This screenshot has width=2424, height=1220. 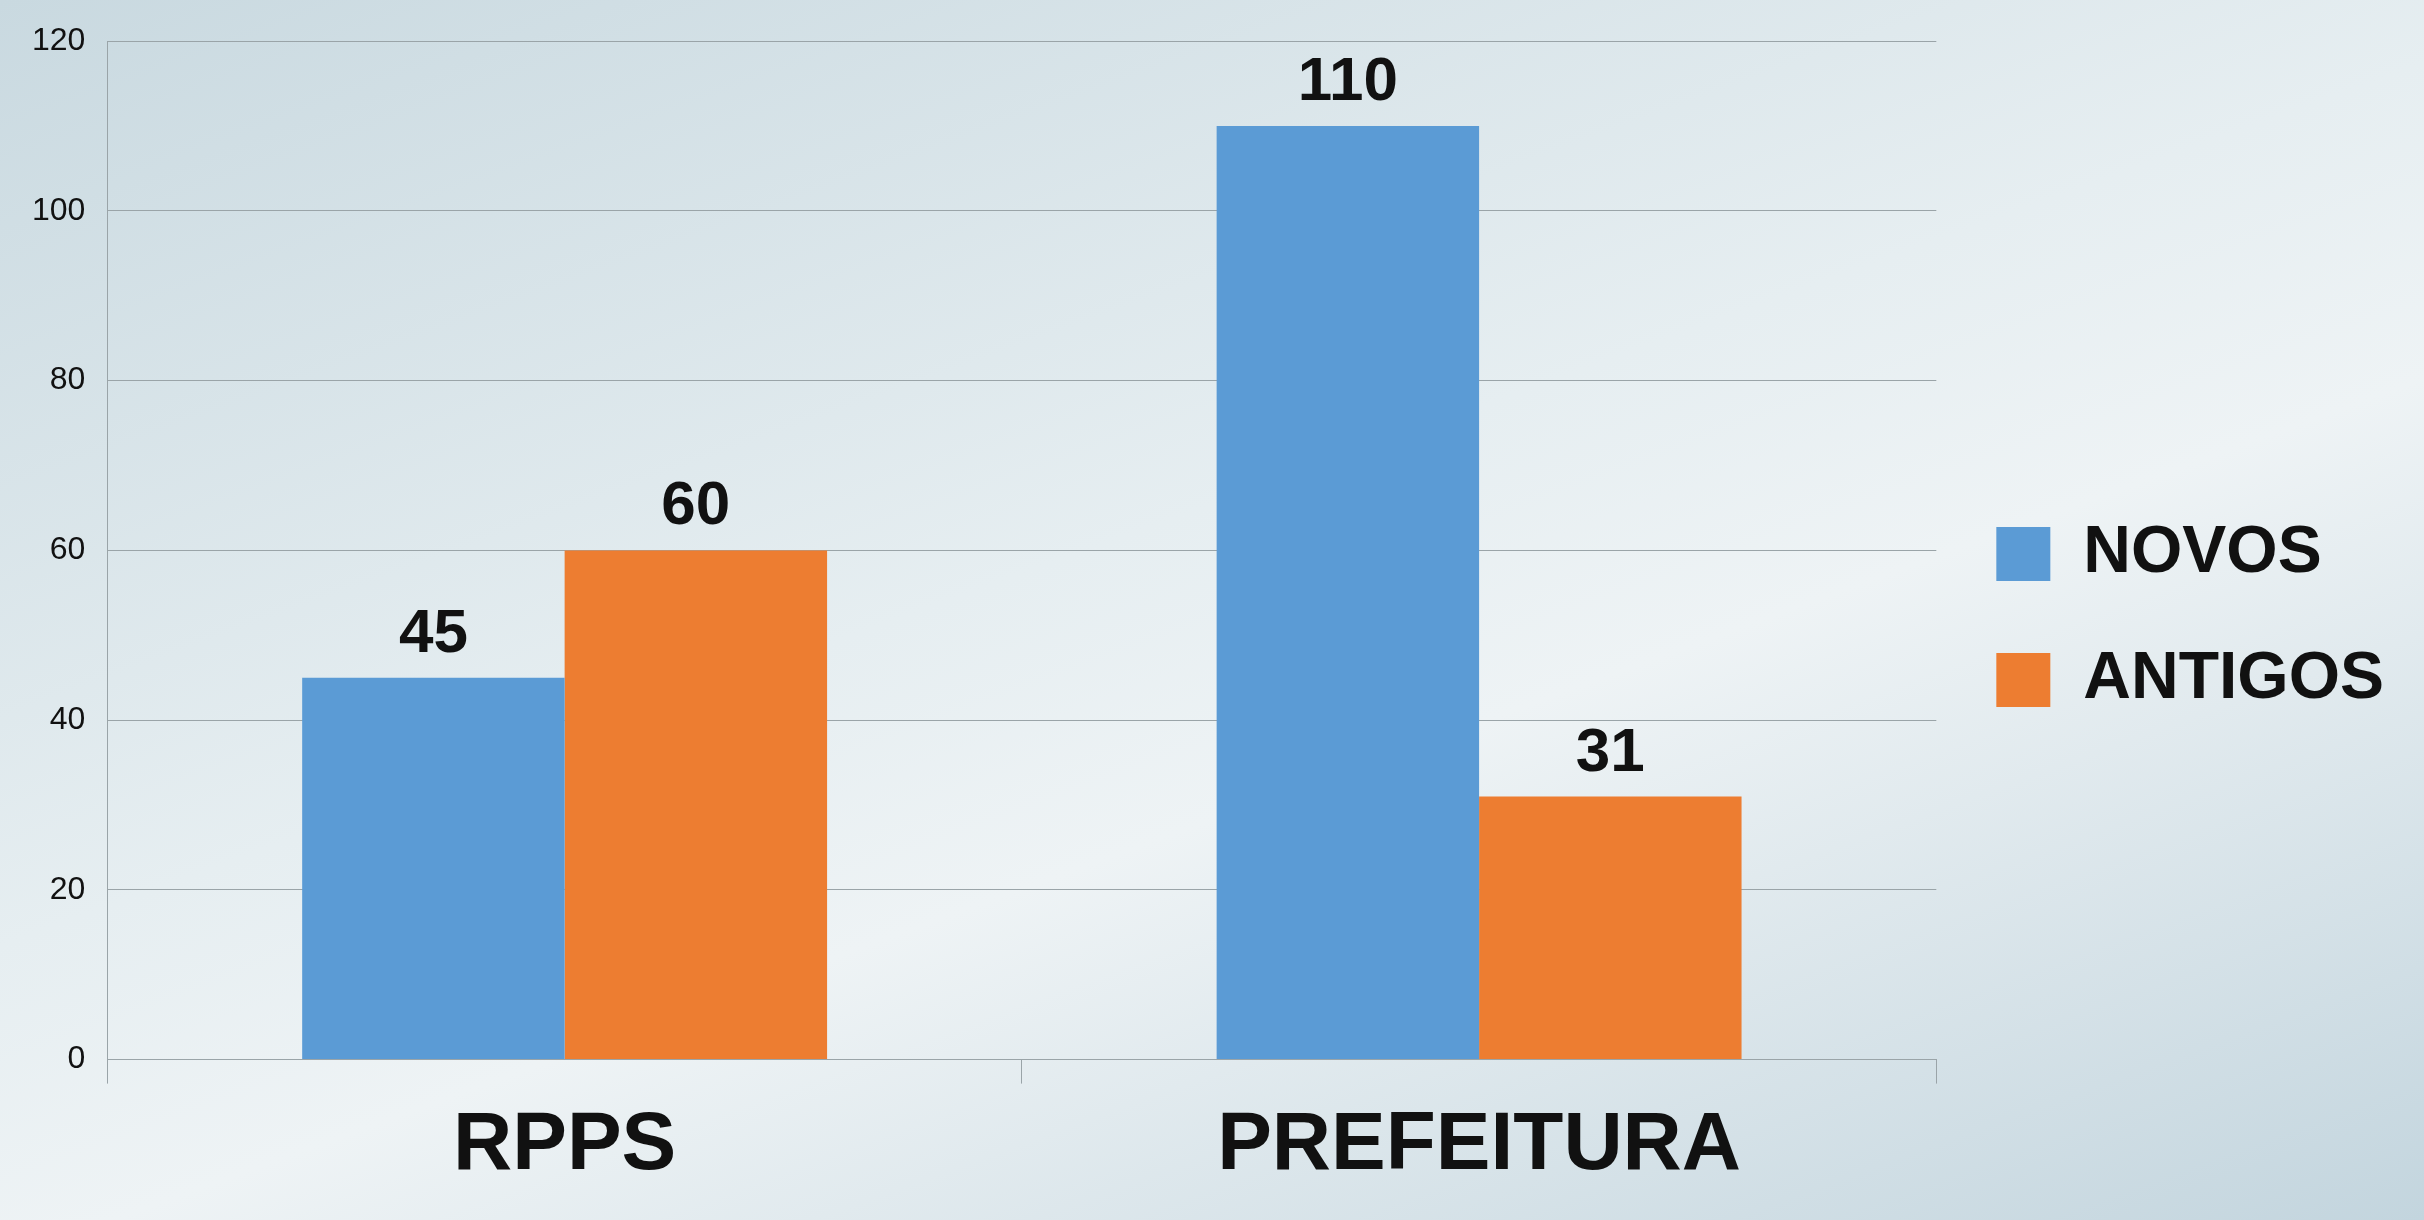 I want to click on y-tick-label: 100, so click(x=59, y=208).